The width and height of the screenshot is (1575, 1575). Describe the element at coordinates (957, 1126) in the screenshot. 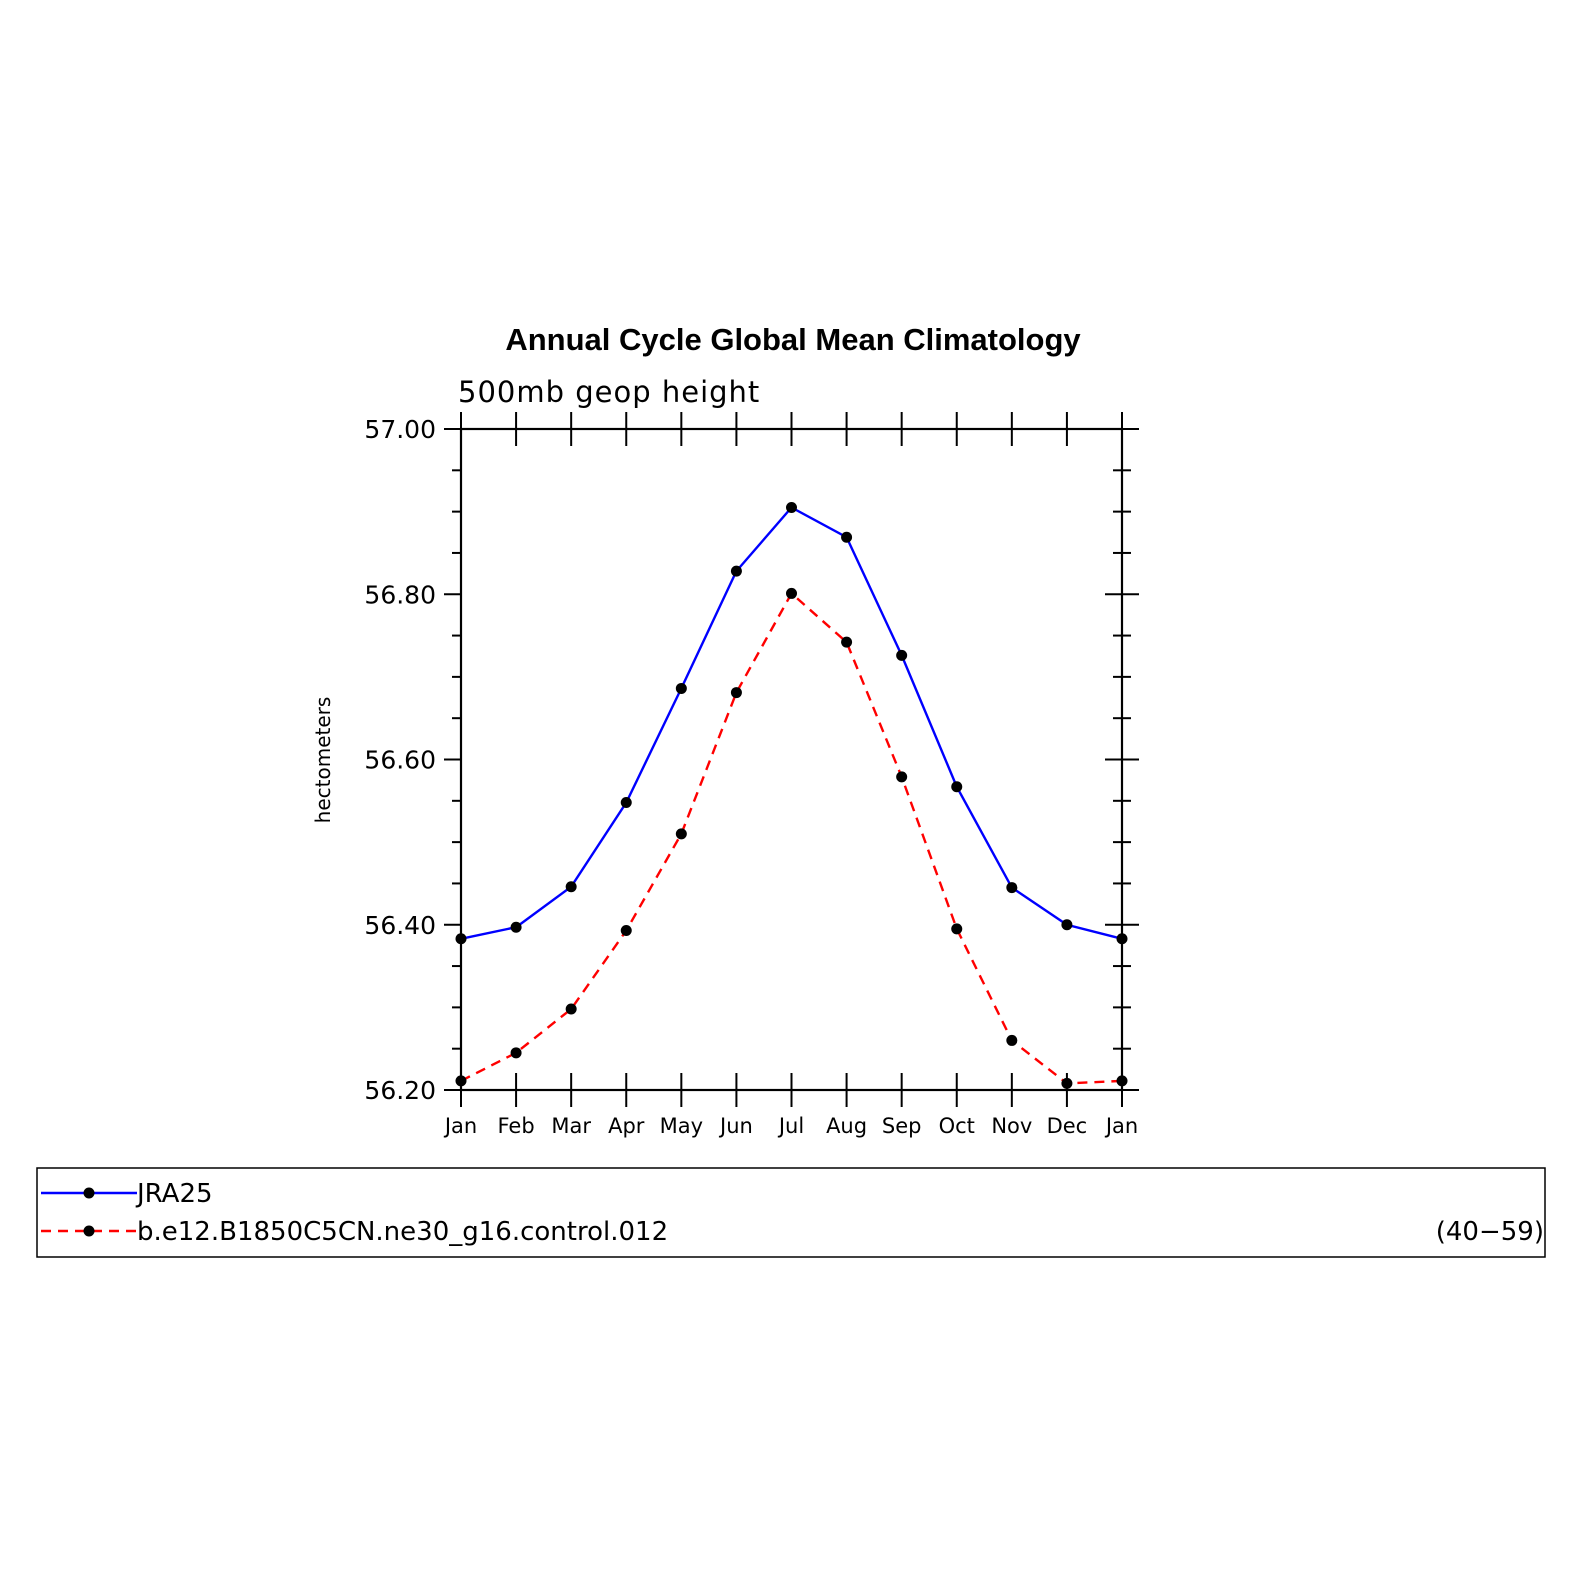

I see `x-tick-label: Oct` at that location.